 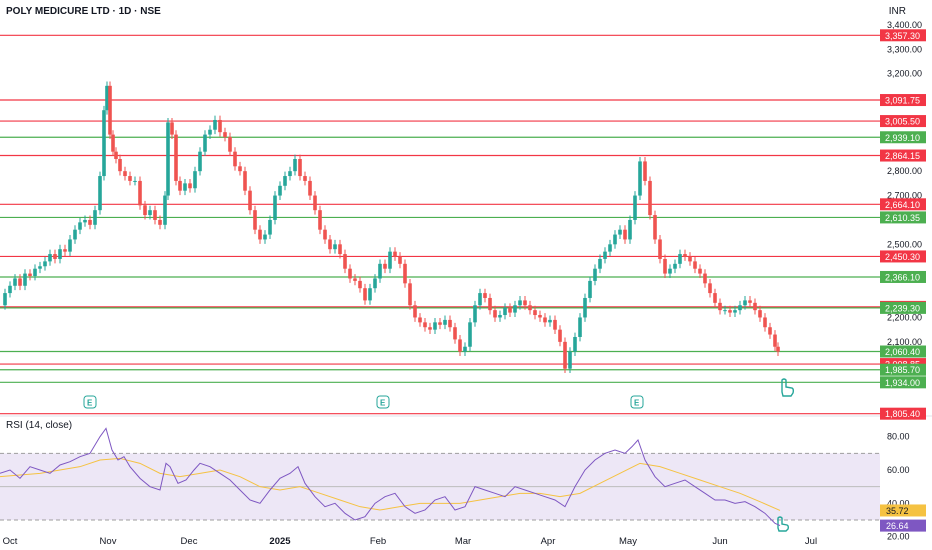 I want to click on price-tick-label: 3,400.00, so click(x=904, y=25).